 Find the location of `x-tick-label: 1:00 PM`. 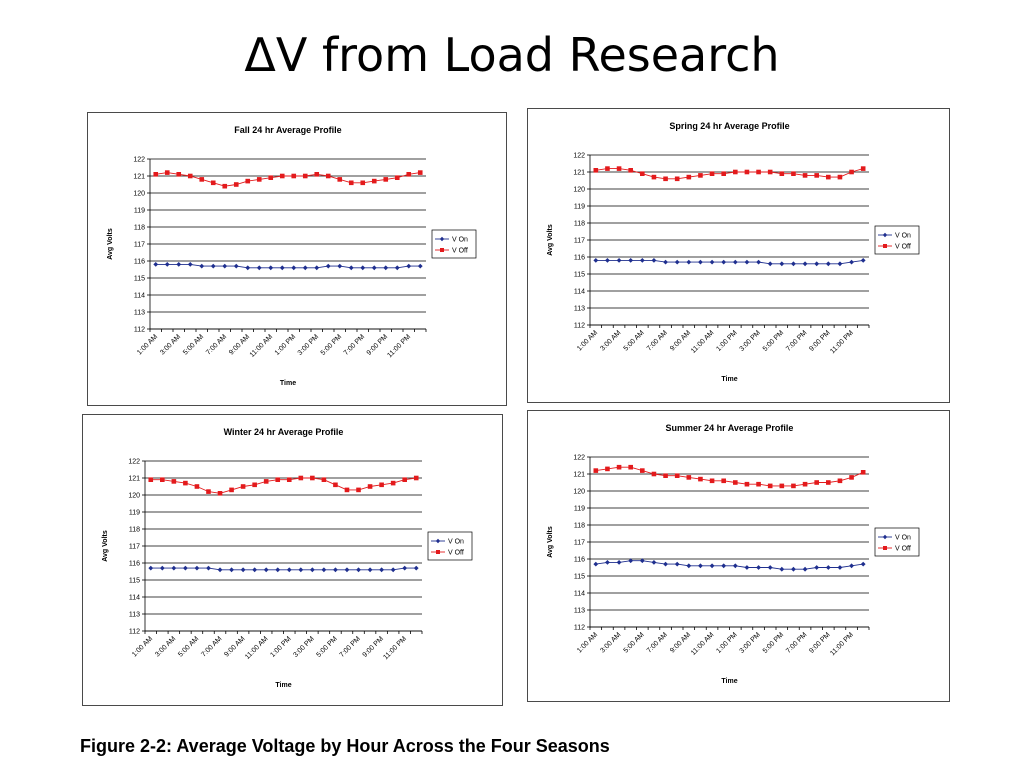

x-tick-label: 1:00 PM is located at coordinates (281, 647).